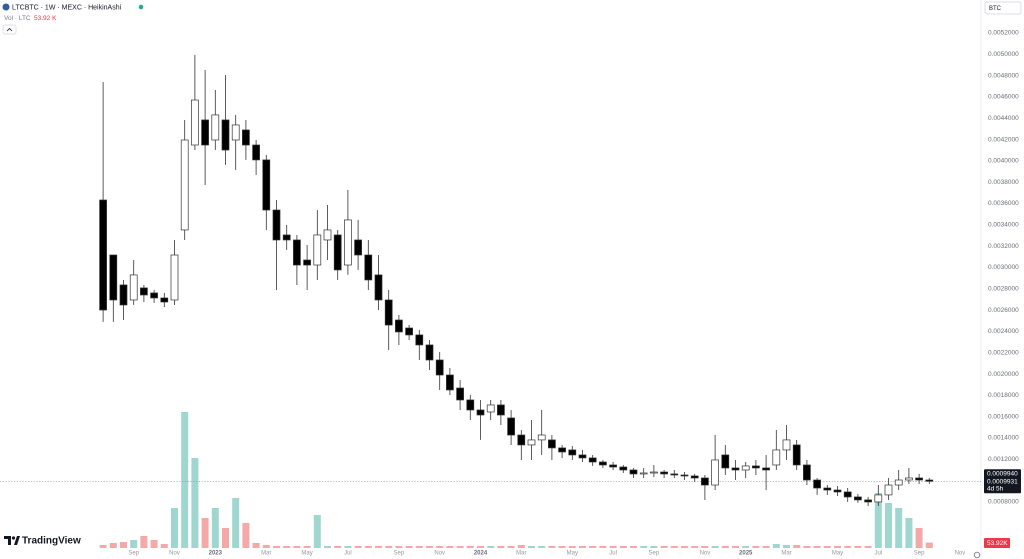 This screenshot has width=1024, height=559. What do you see at coordinates (977, 555) in the screenshot?
I see `settings-icon` at bounding box center [977, 555].